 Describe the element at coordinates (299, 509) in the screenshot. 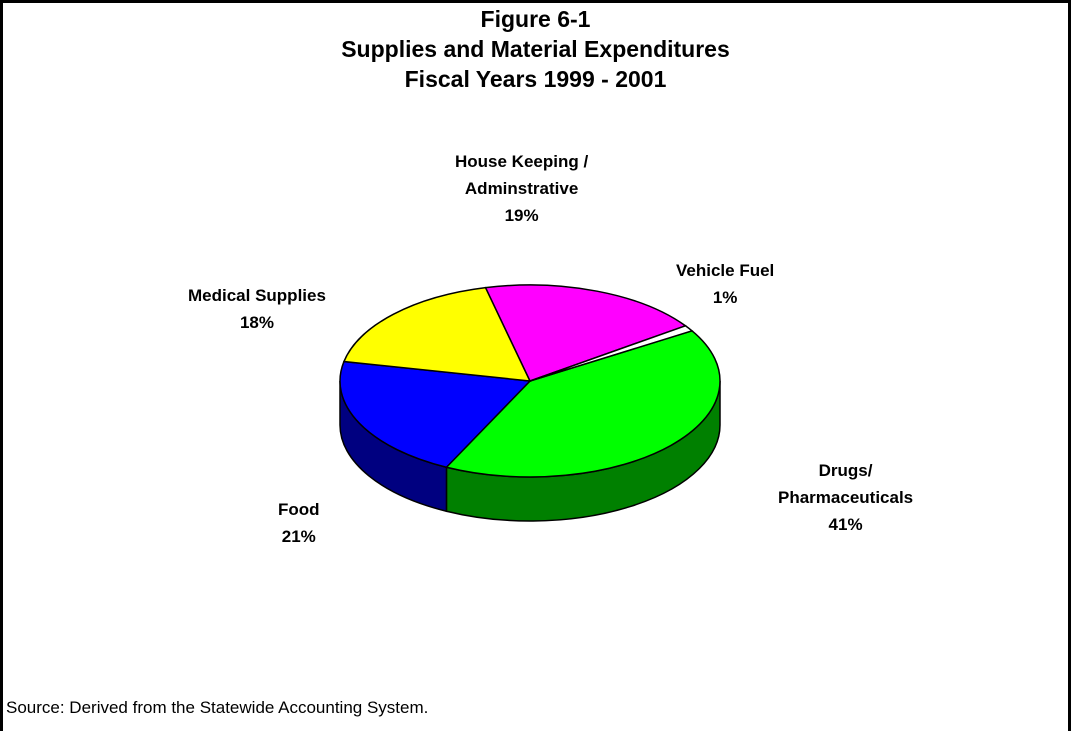

I see `label-food-name: Food` at that location.